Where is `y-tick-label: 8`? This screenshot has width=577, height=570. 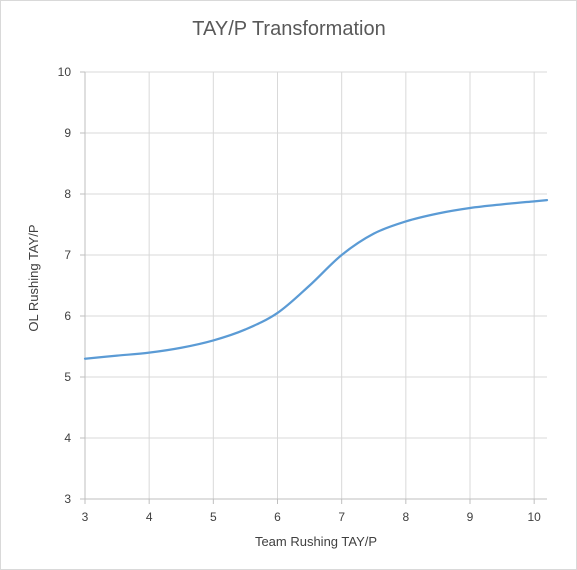
y-tick-label: 8 is located at coordinates (67, 194).